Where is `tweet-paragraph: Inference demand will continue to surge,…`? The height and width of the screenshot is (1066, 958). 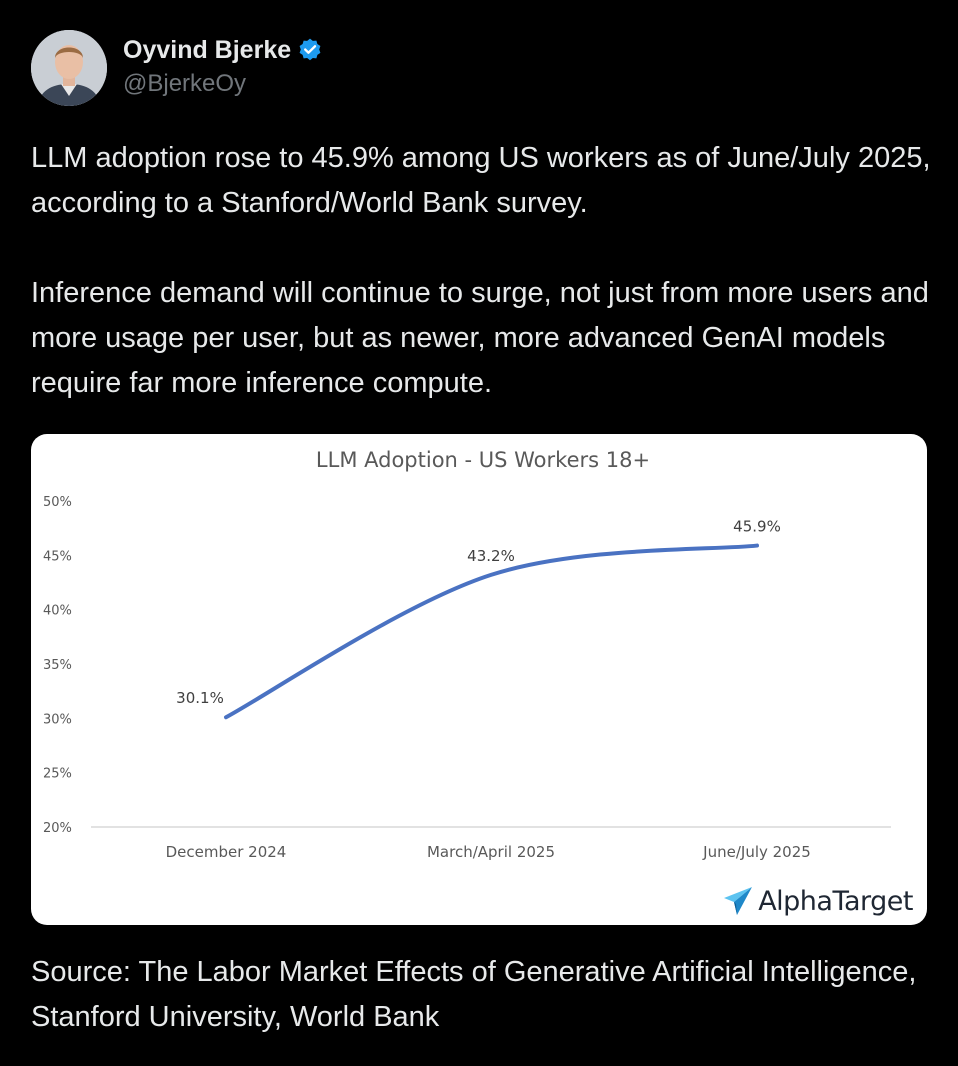
tweet-paragraph: Inference demand will continue to surge,… is located at coordinates (480, 338).